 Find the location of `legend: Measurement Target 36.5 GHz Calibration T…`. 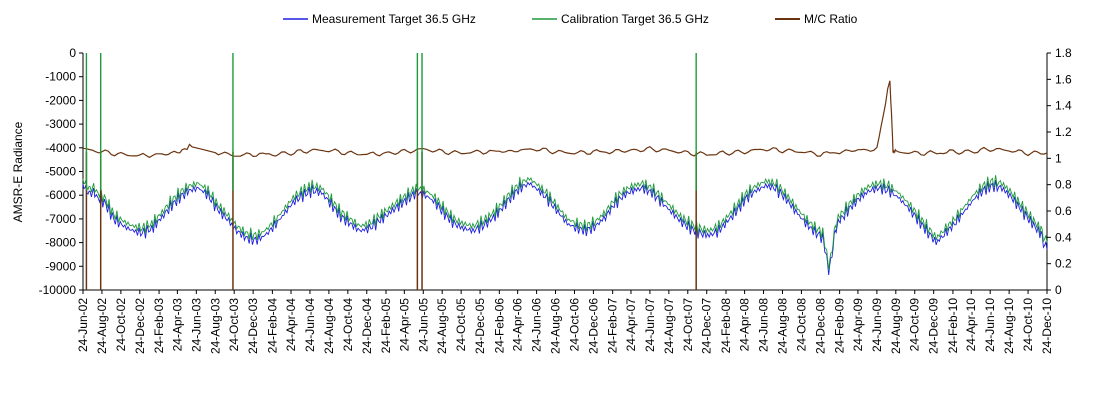

legend: Measurement Target 36.5 GHz Calibration T… is located at coordinates (570, 19).